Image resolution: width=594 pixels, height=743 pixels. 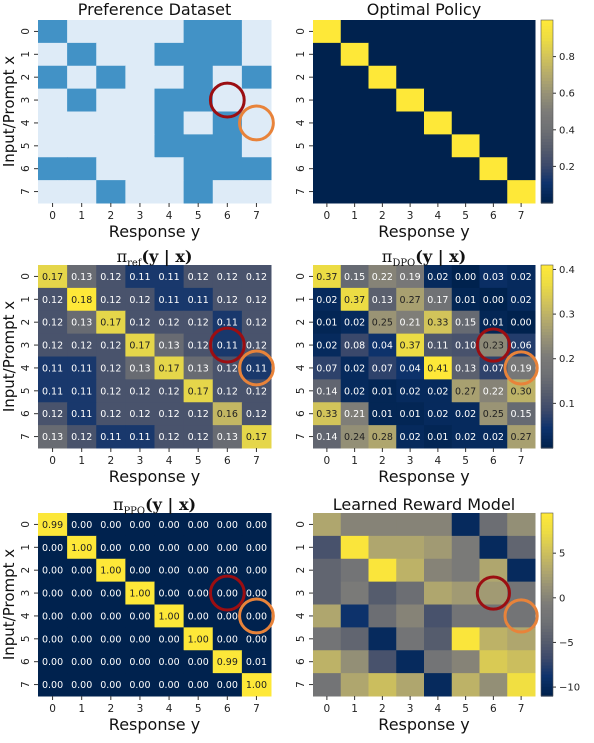 I want to click on x-tick-label: 7, so click(x=256, y=216).